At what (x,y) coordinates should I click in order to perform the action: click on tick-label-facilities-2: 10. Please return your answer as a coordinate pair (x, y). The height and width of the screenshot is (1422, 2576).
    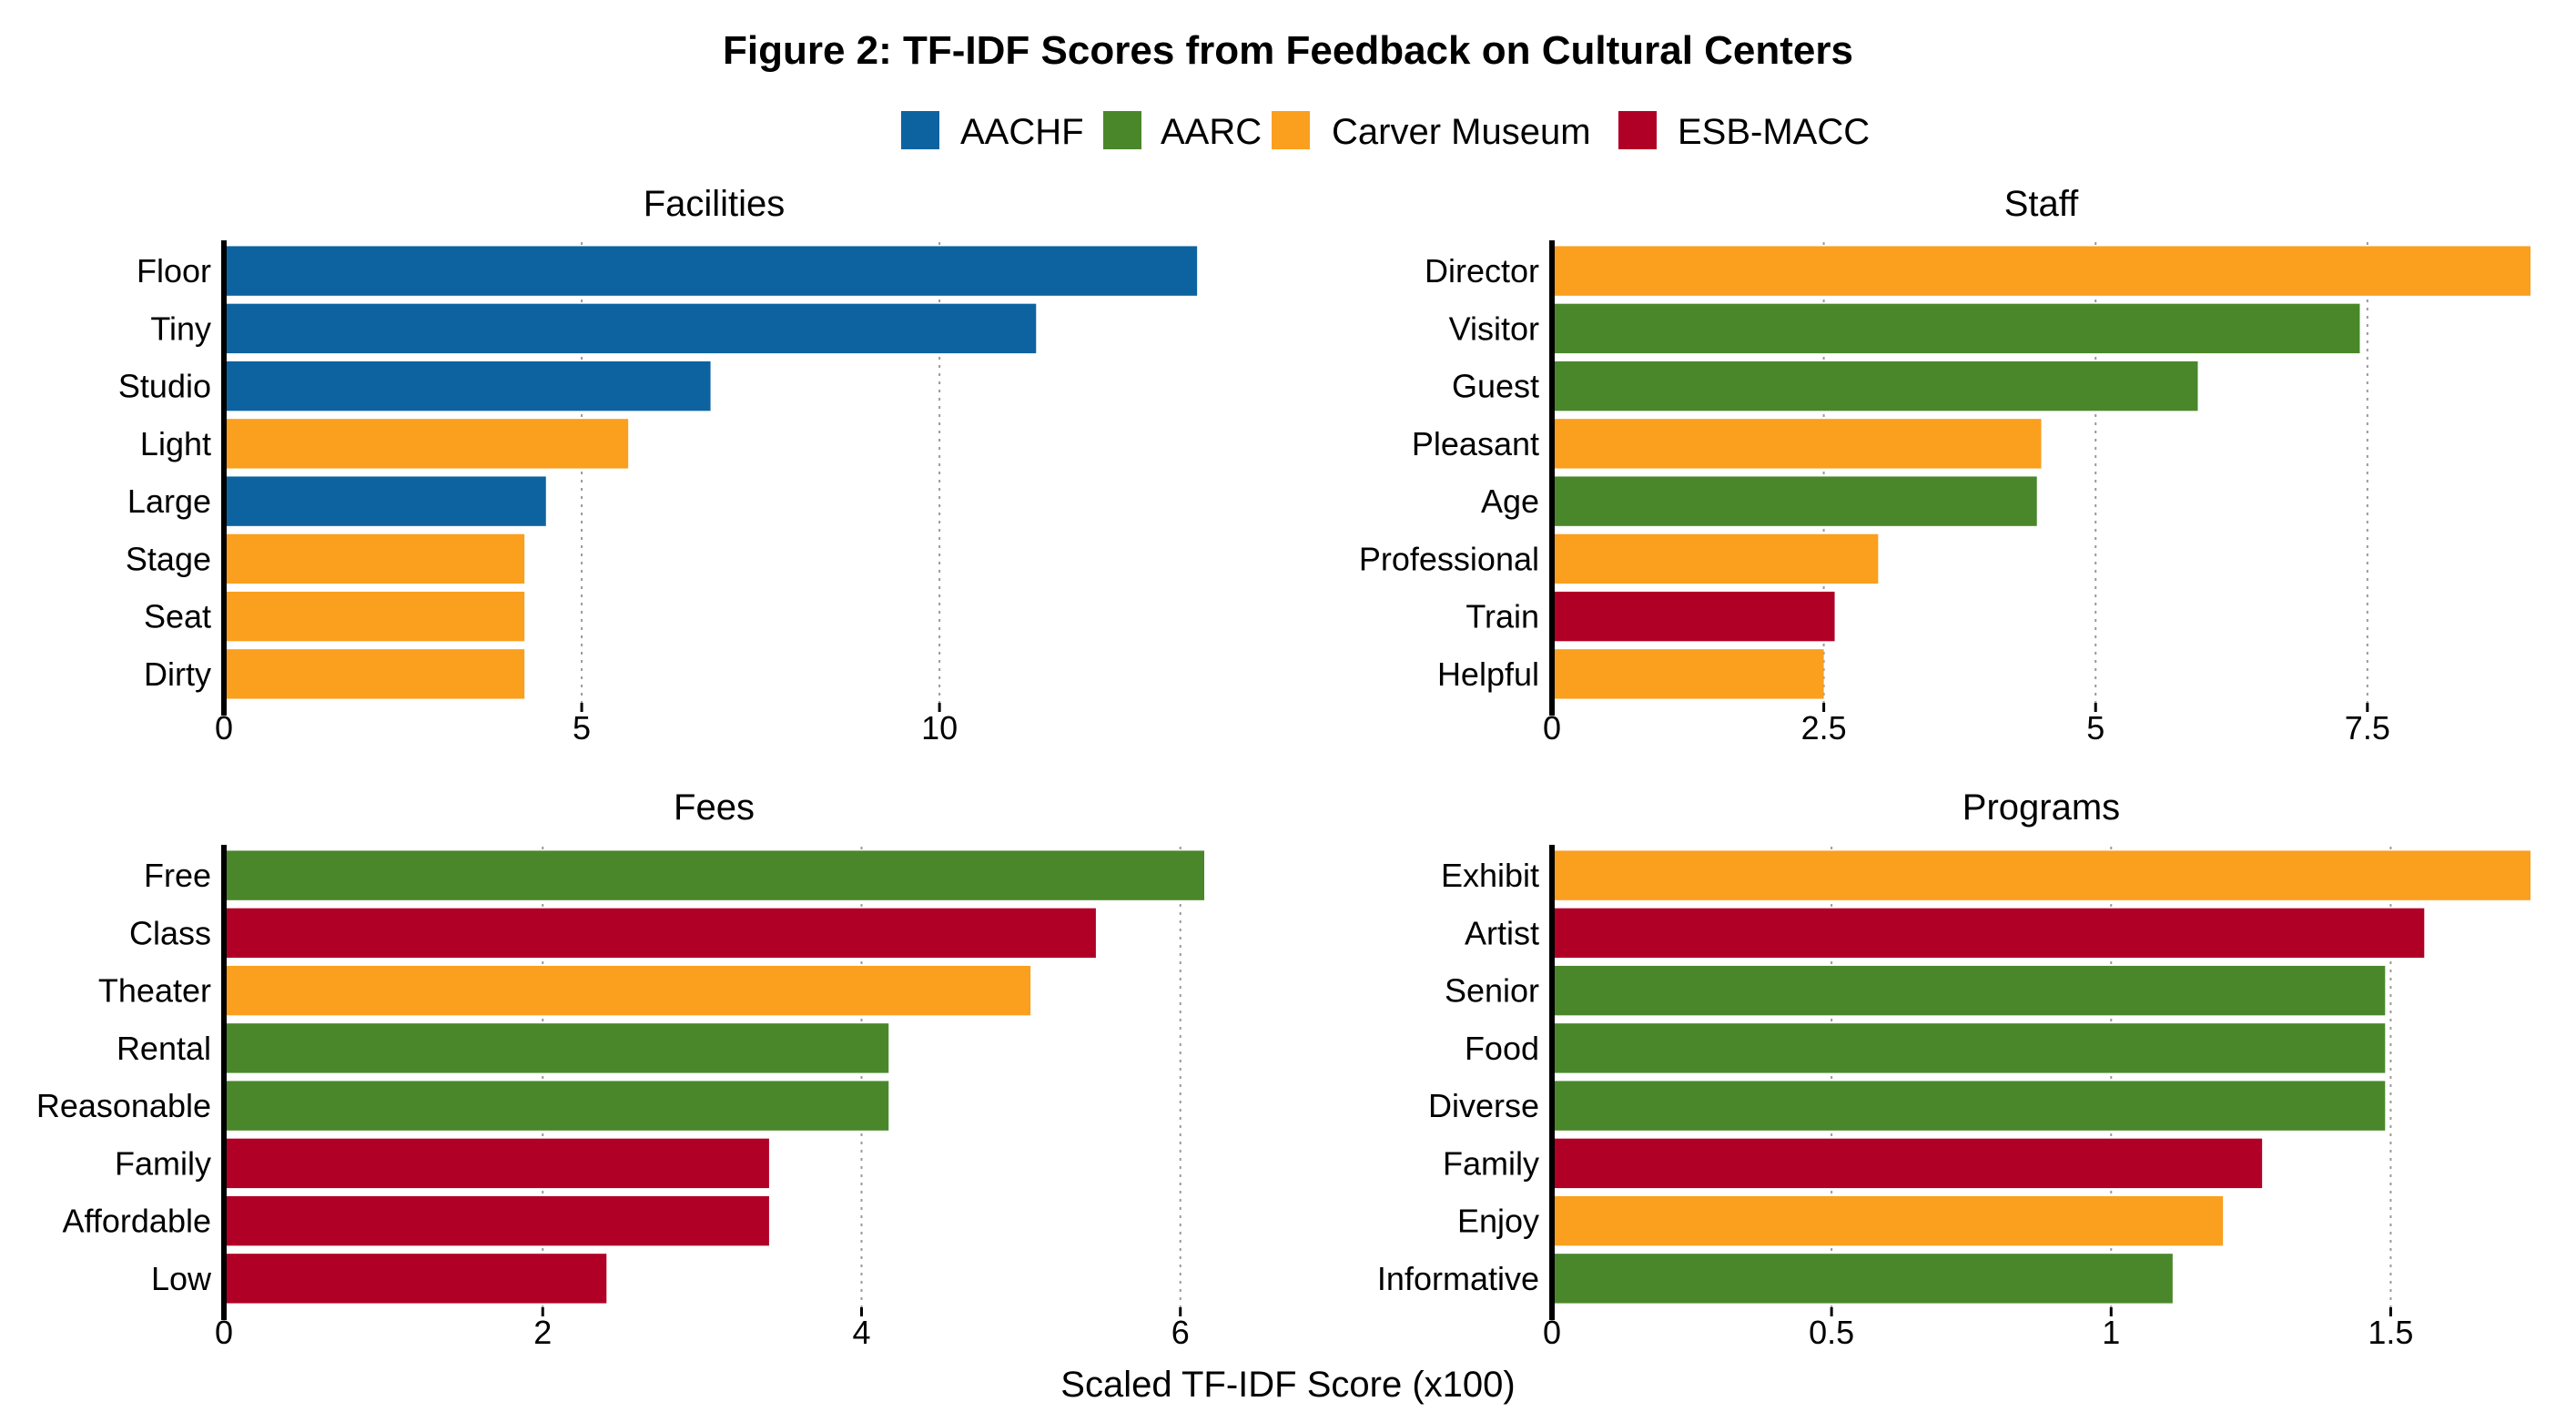
    Looking at the image, I should click on (939, 728).